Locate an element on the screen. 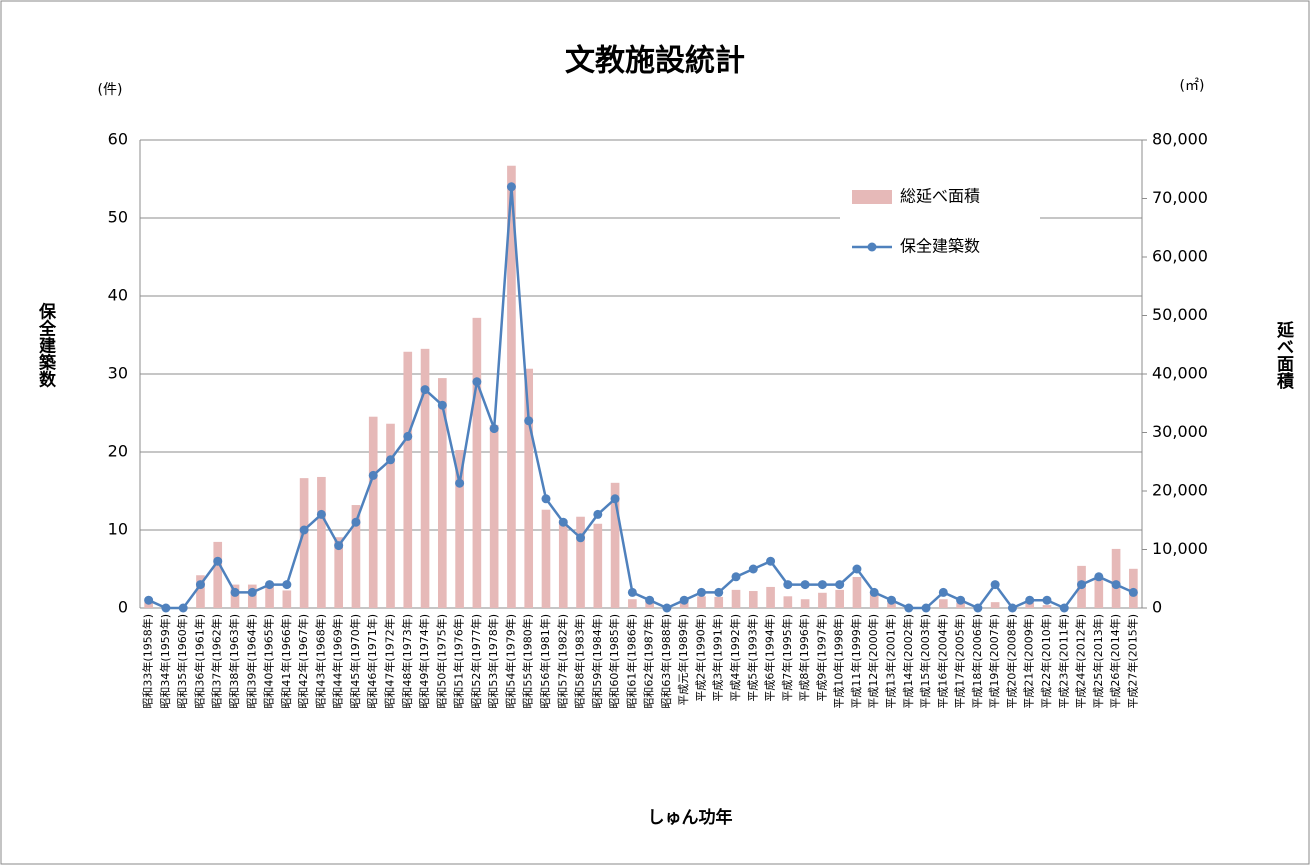 The image size is (1311, 866). x-tick-label: 平成10年(1998年) is located at coordinates (839, 661).